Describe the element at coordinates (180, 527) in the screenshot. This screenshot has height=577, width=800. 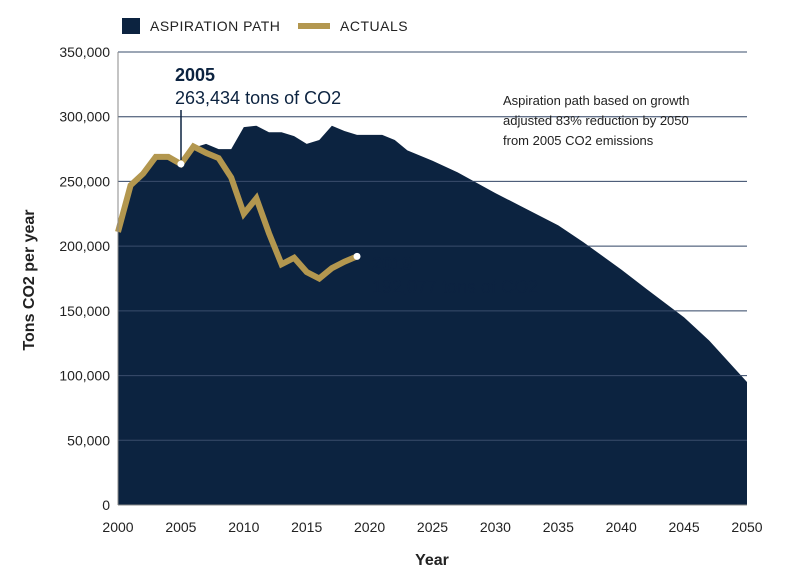
I see `x-tick-label: 2005` at that location.